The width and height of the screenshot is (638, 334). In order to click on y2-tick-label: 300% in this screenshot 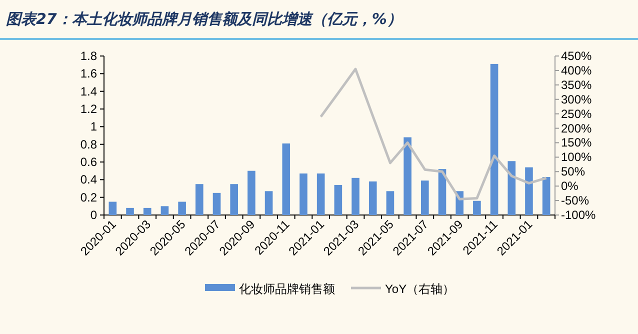, I will do `click(576, 99)`.